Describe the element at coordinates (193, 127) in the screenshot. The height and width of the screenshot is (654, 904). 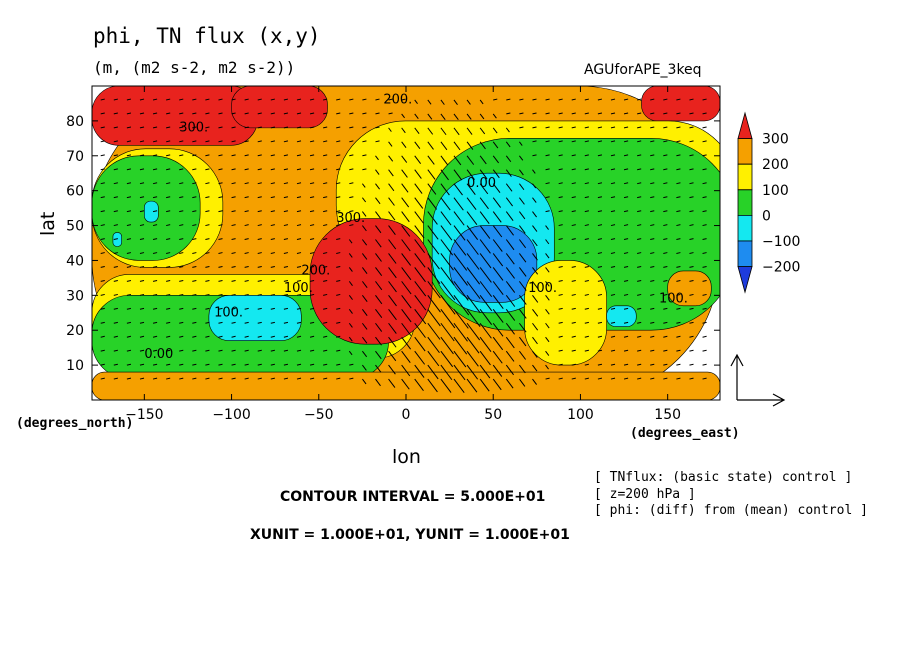
I see `contour-label: 300.` at that location.